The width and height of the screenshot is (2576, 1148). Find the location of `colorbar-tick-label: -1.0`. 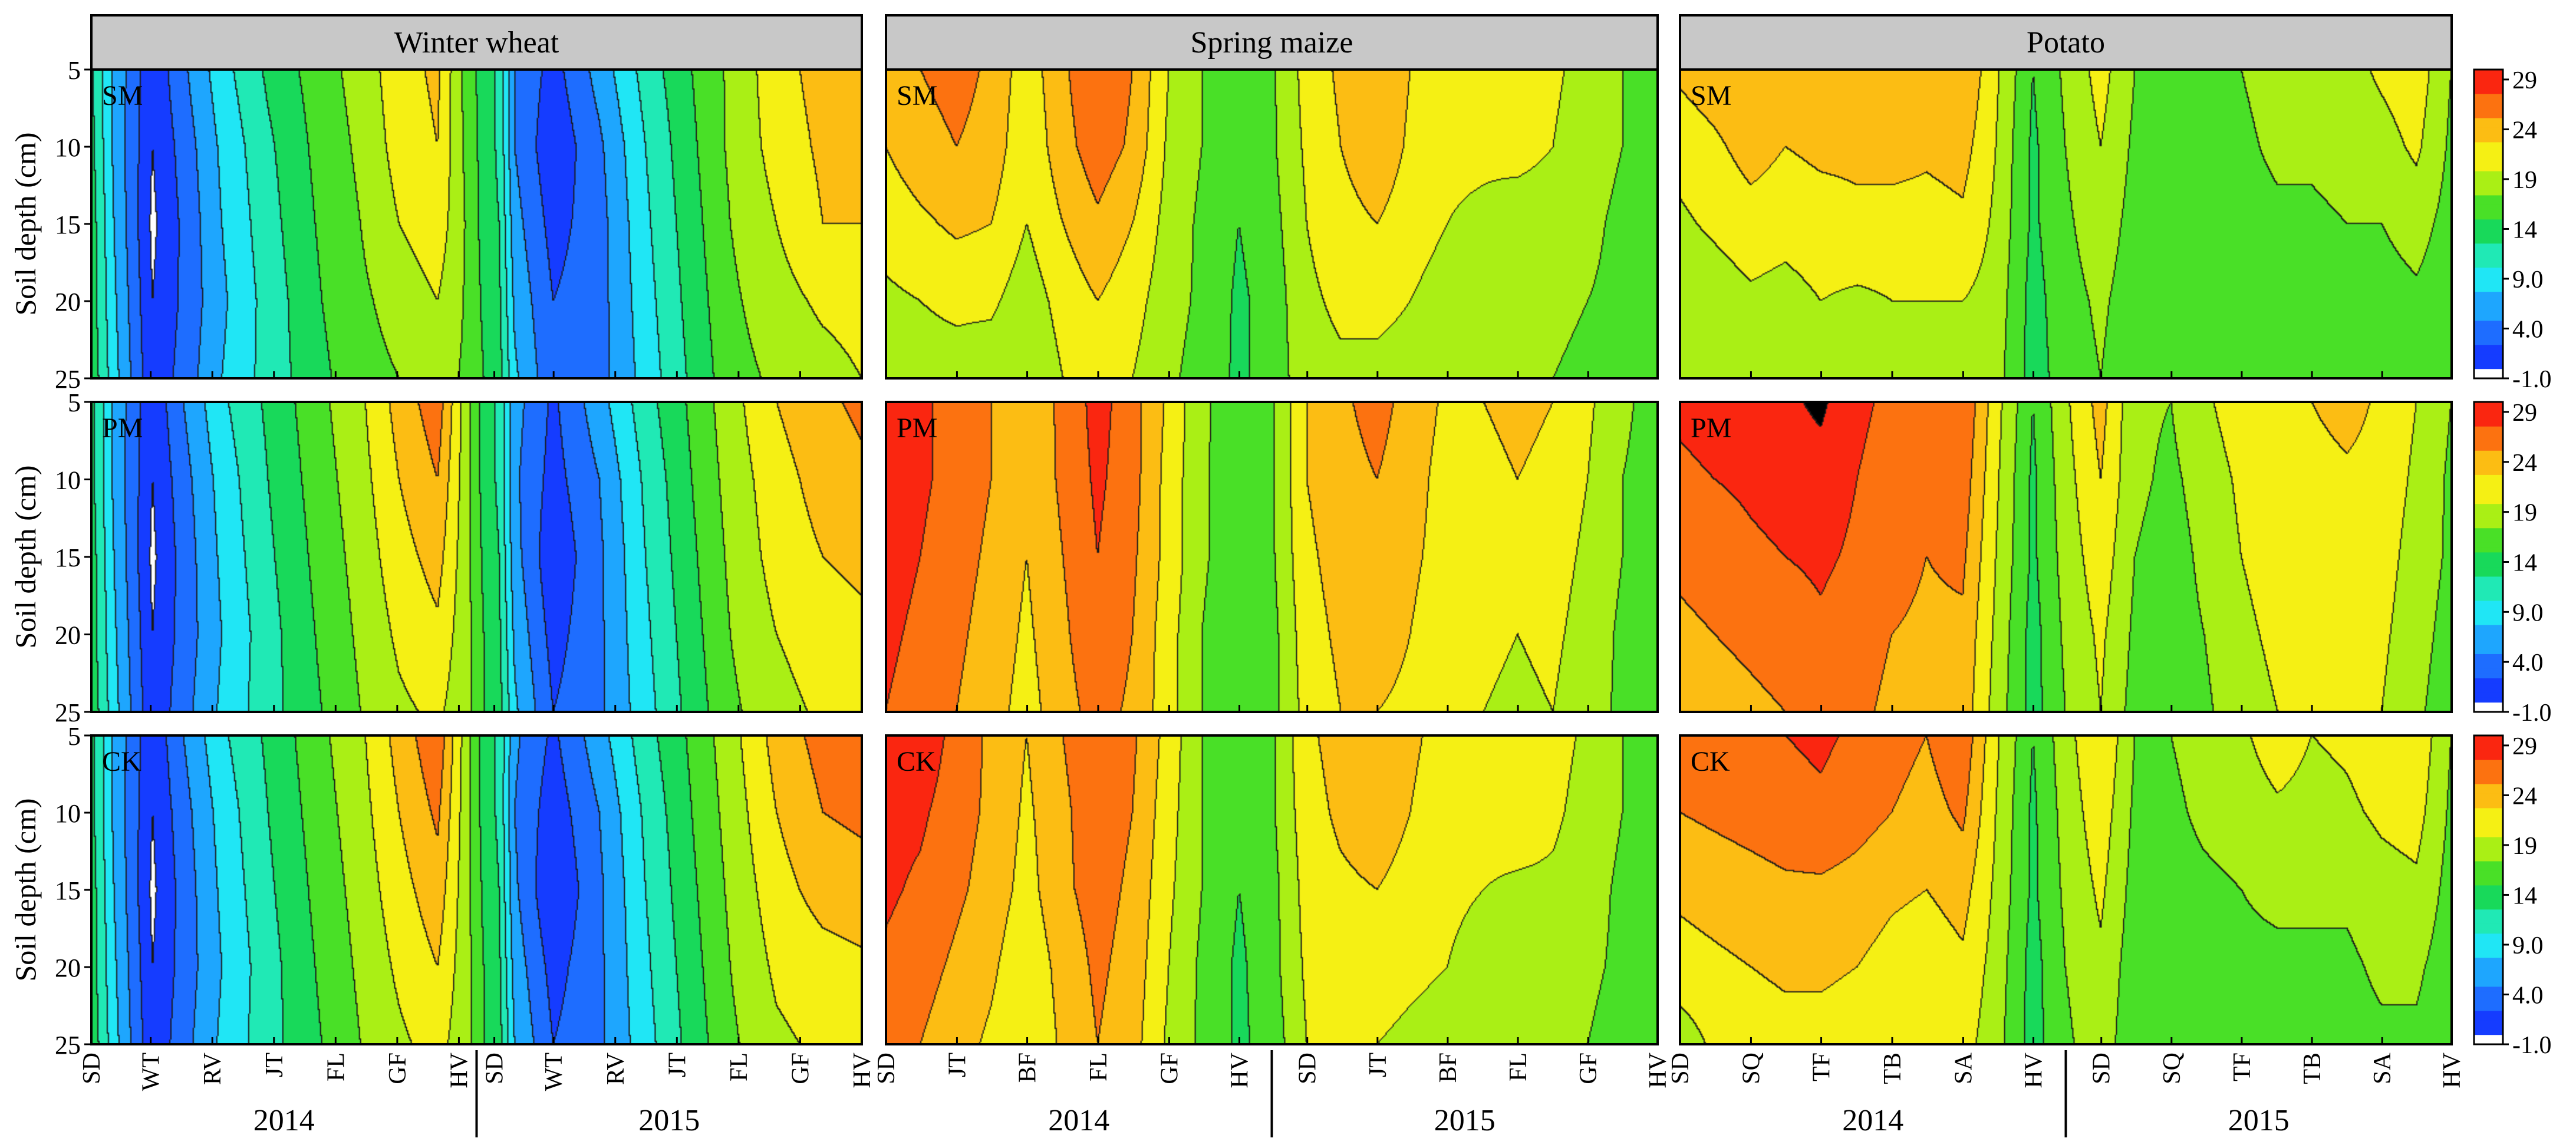

colorbar-tick-label: -1.0 is located at coordinates (2532, 713).